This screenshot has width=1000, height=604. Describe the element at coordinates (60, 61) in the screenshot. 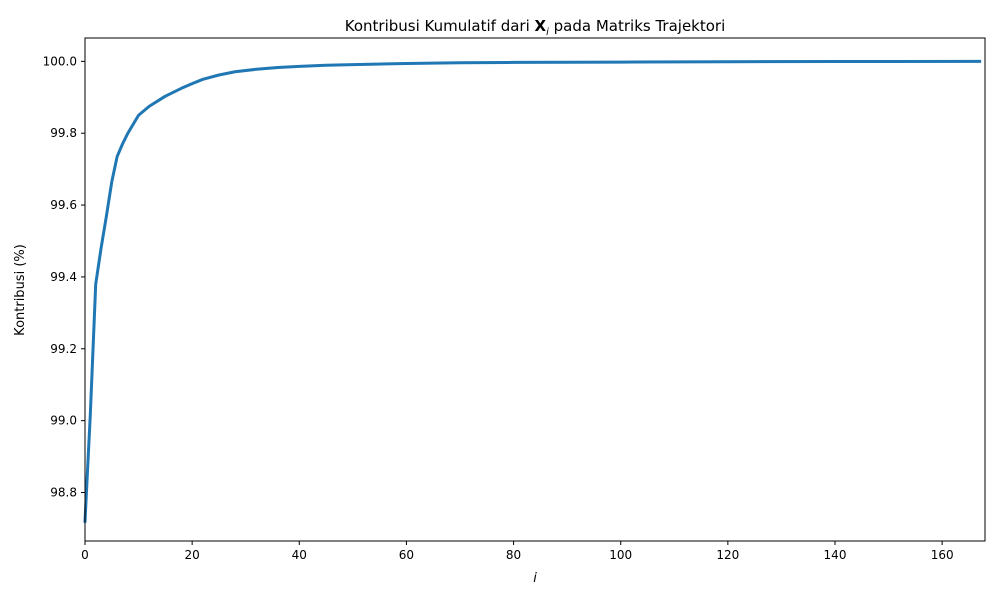

I see `y-tick-label: 100.0` at that location.